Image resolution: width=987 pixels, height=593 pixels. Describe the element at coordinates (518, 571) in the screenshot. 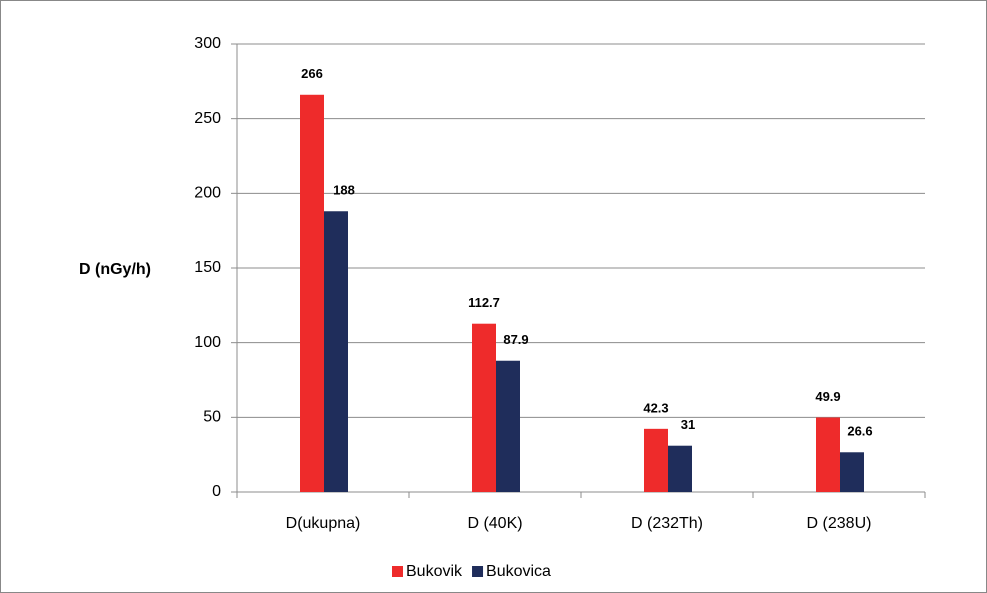

I see `legend-label: Bukovica` at that location.